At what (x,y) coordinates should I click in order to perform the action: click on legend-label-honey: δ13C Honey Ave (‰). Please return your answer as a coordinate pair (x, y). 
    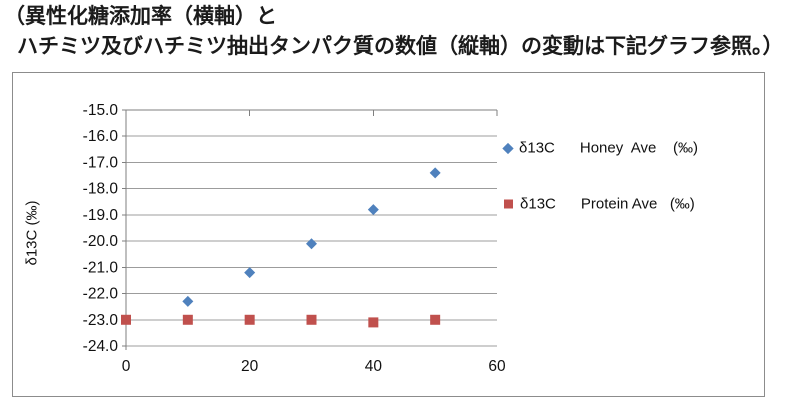
    Looking at the image, I should click on (608, 148).